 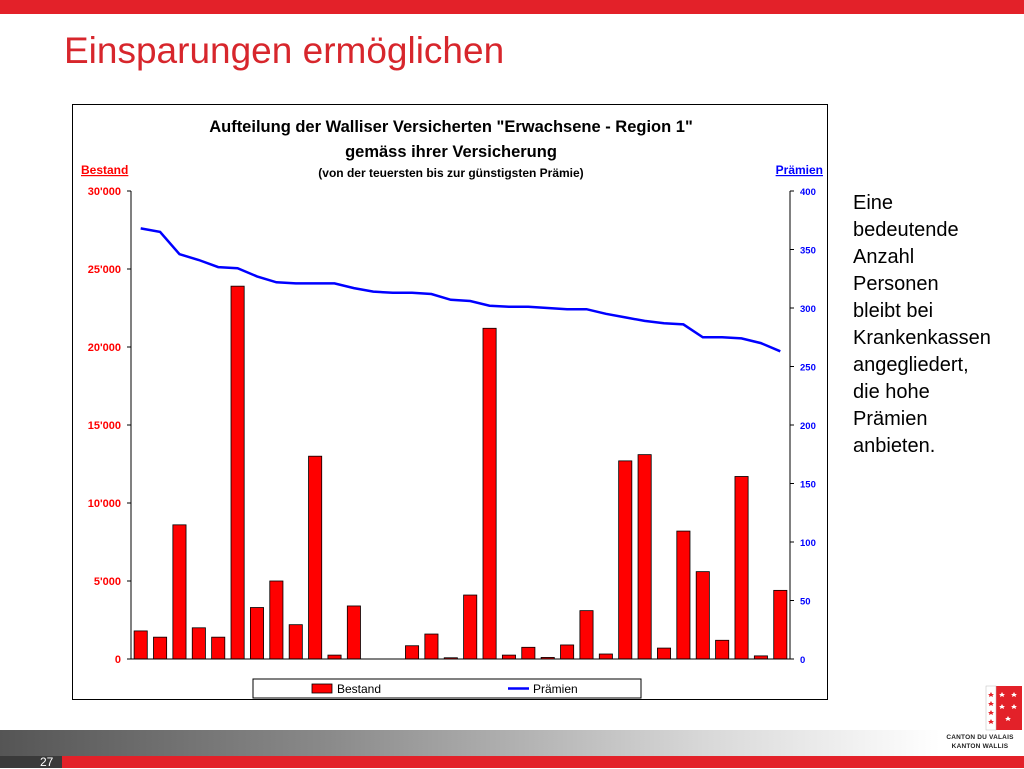 I want to click on left-tick-label: 10'000, so click(x=104, y=504).